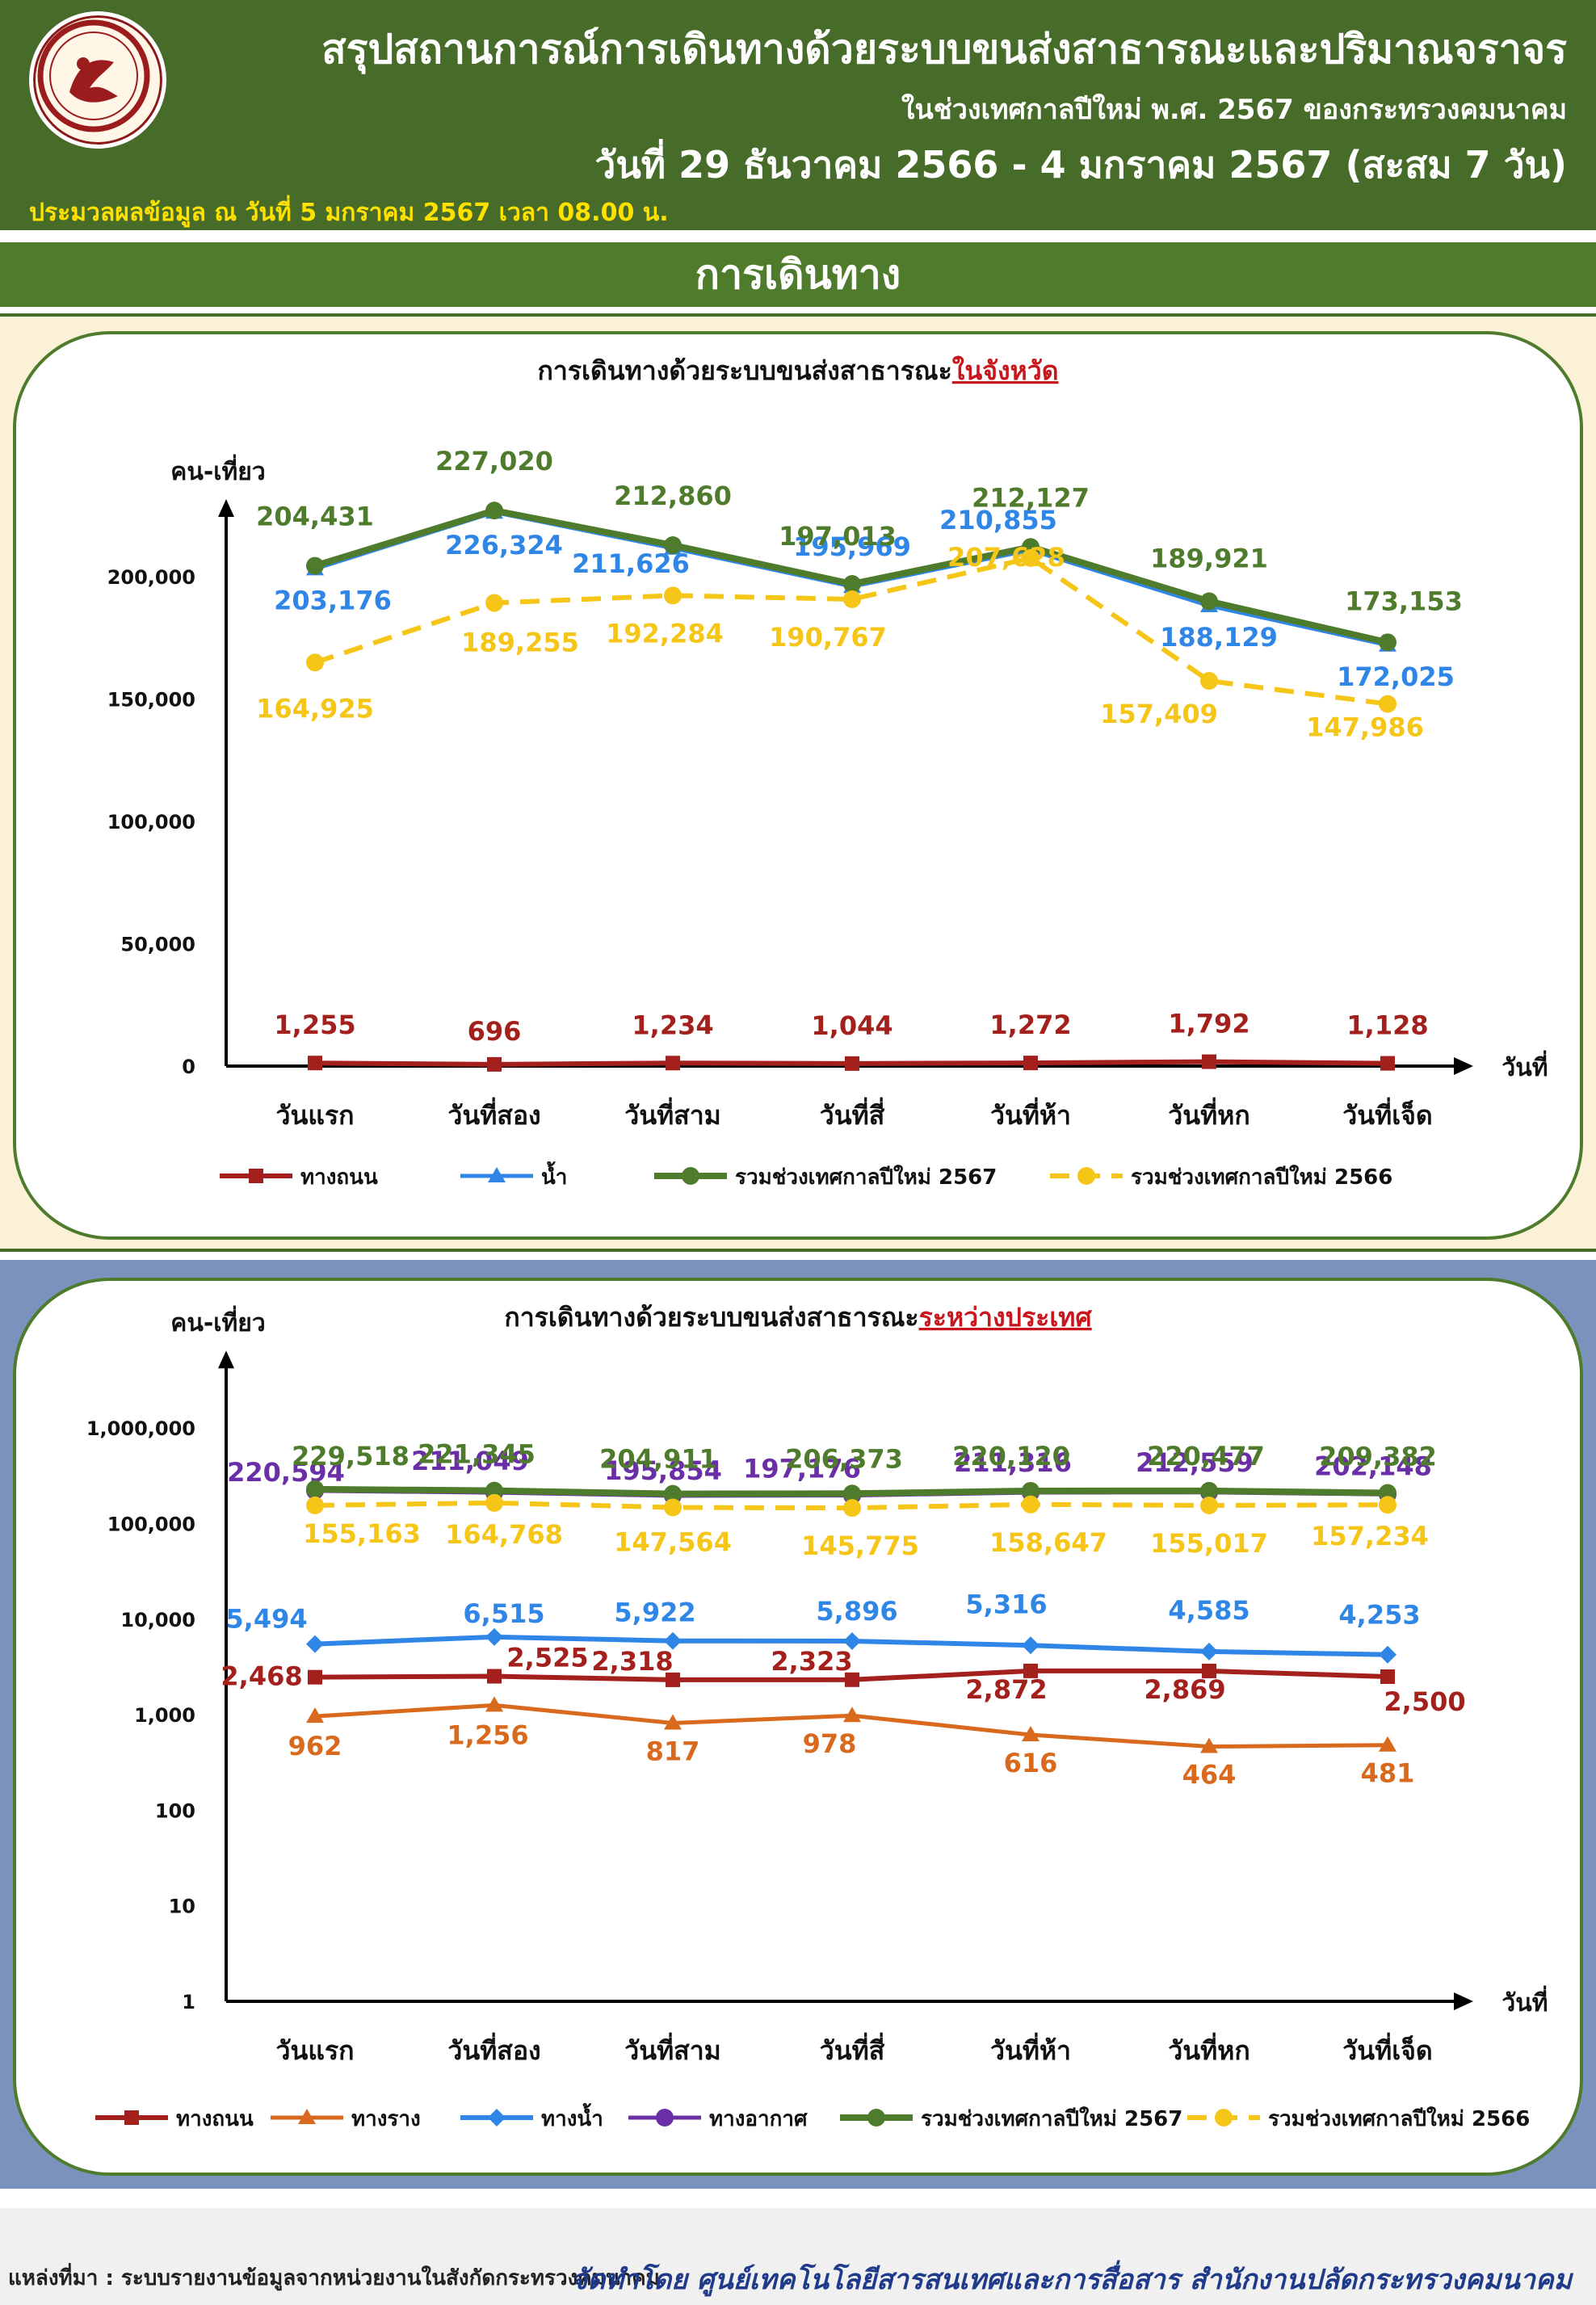 This screenshot has height=2305, width=1596. What do you see at coordinates (493, 2049) in the screenshot?
I see `x-tick-label: วันที่สอง` at bounding box center [493, 2049].